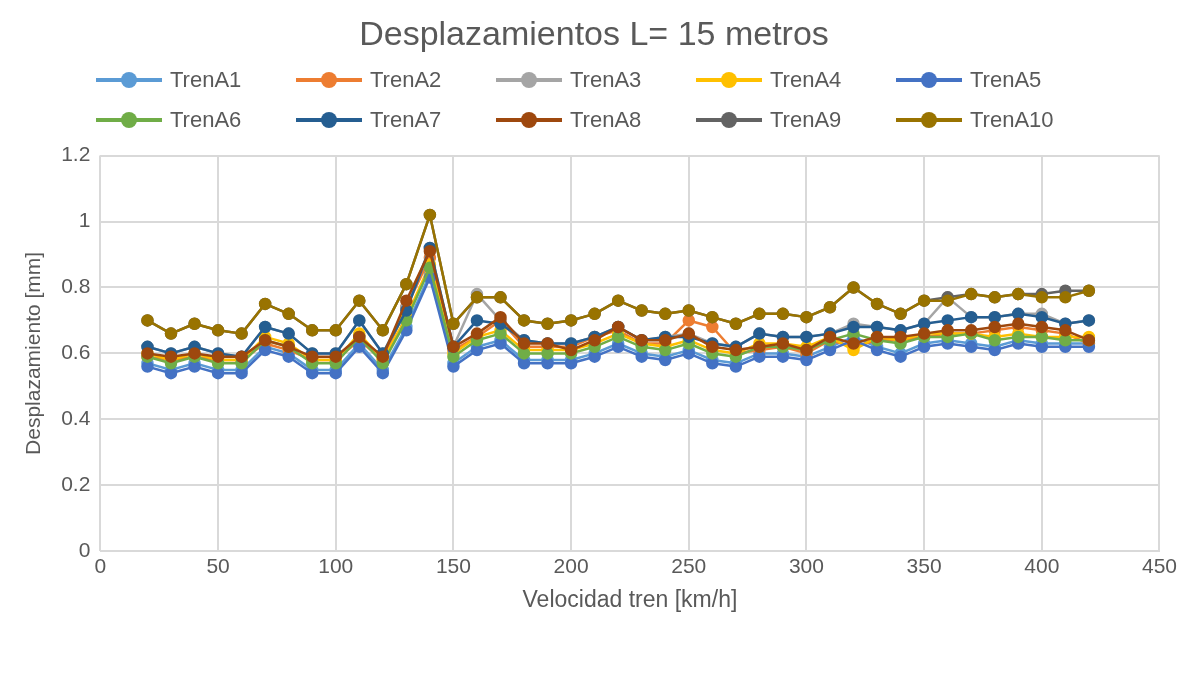 This screenshot has height=681, width=1188. I want to click on x-tick-label: 350, so click(924, 565).